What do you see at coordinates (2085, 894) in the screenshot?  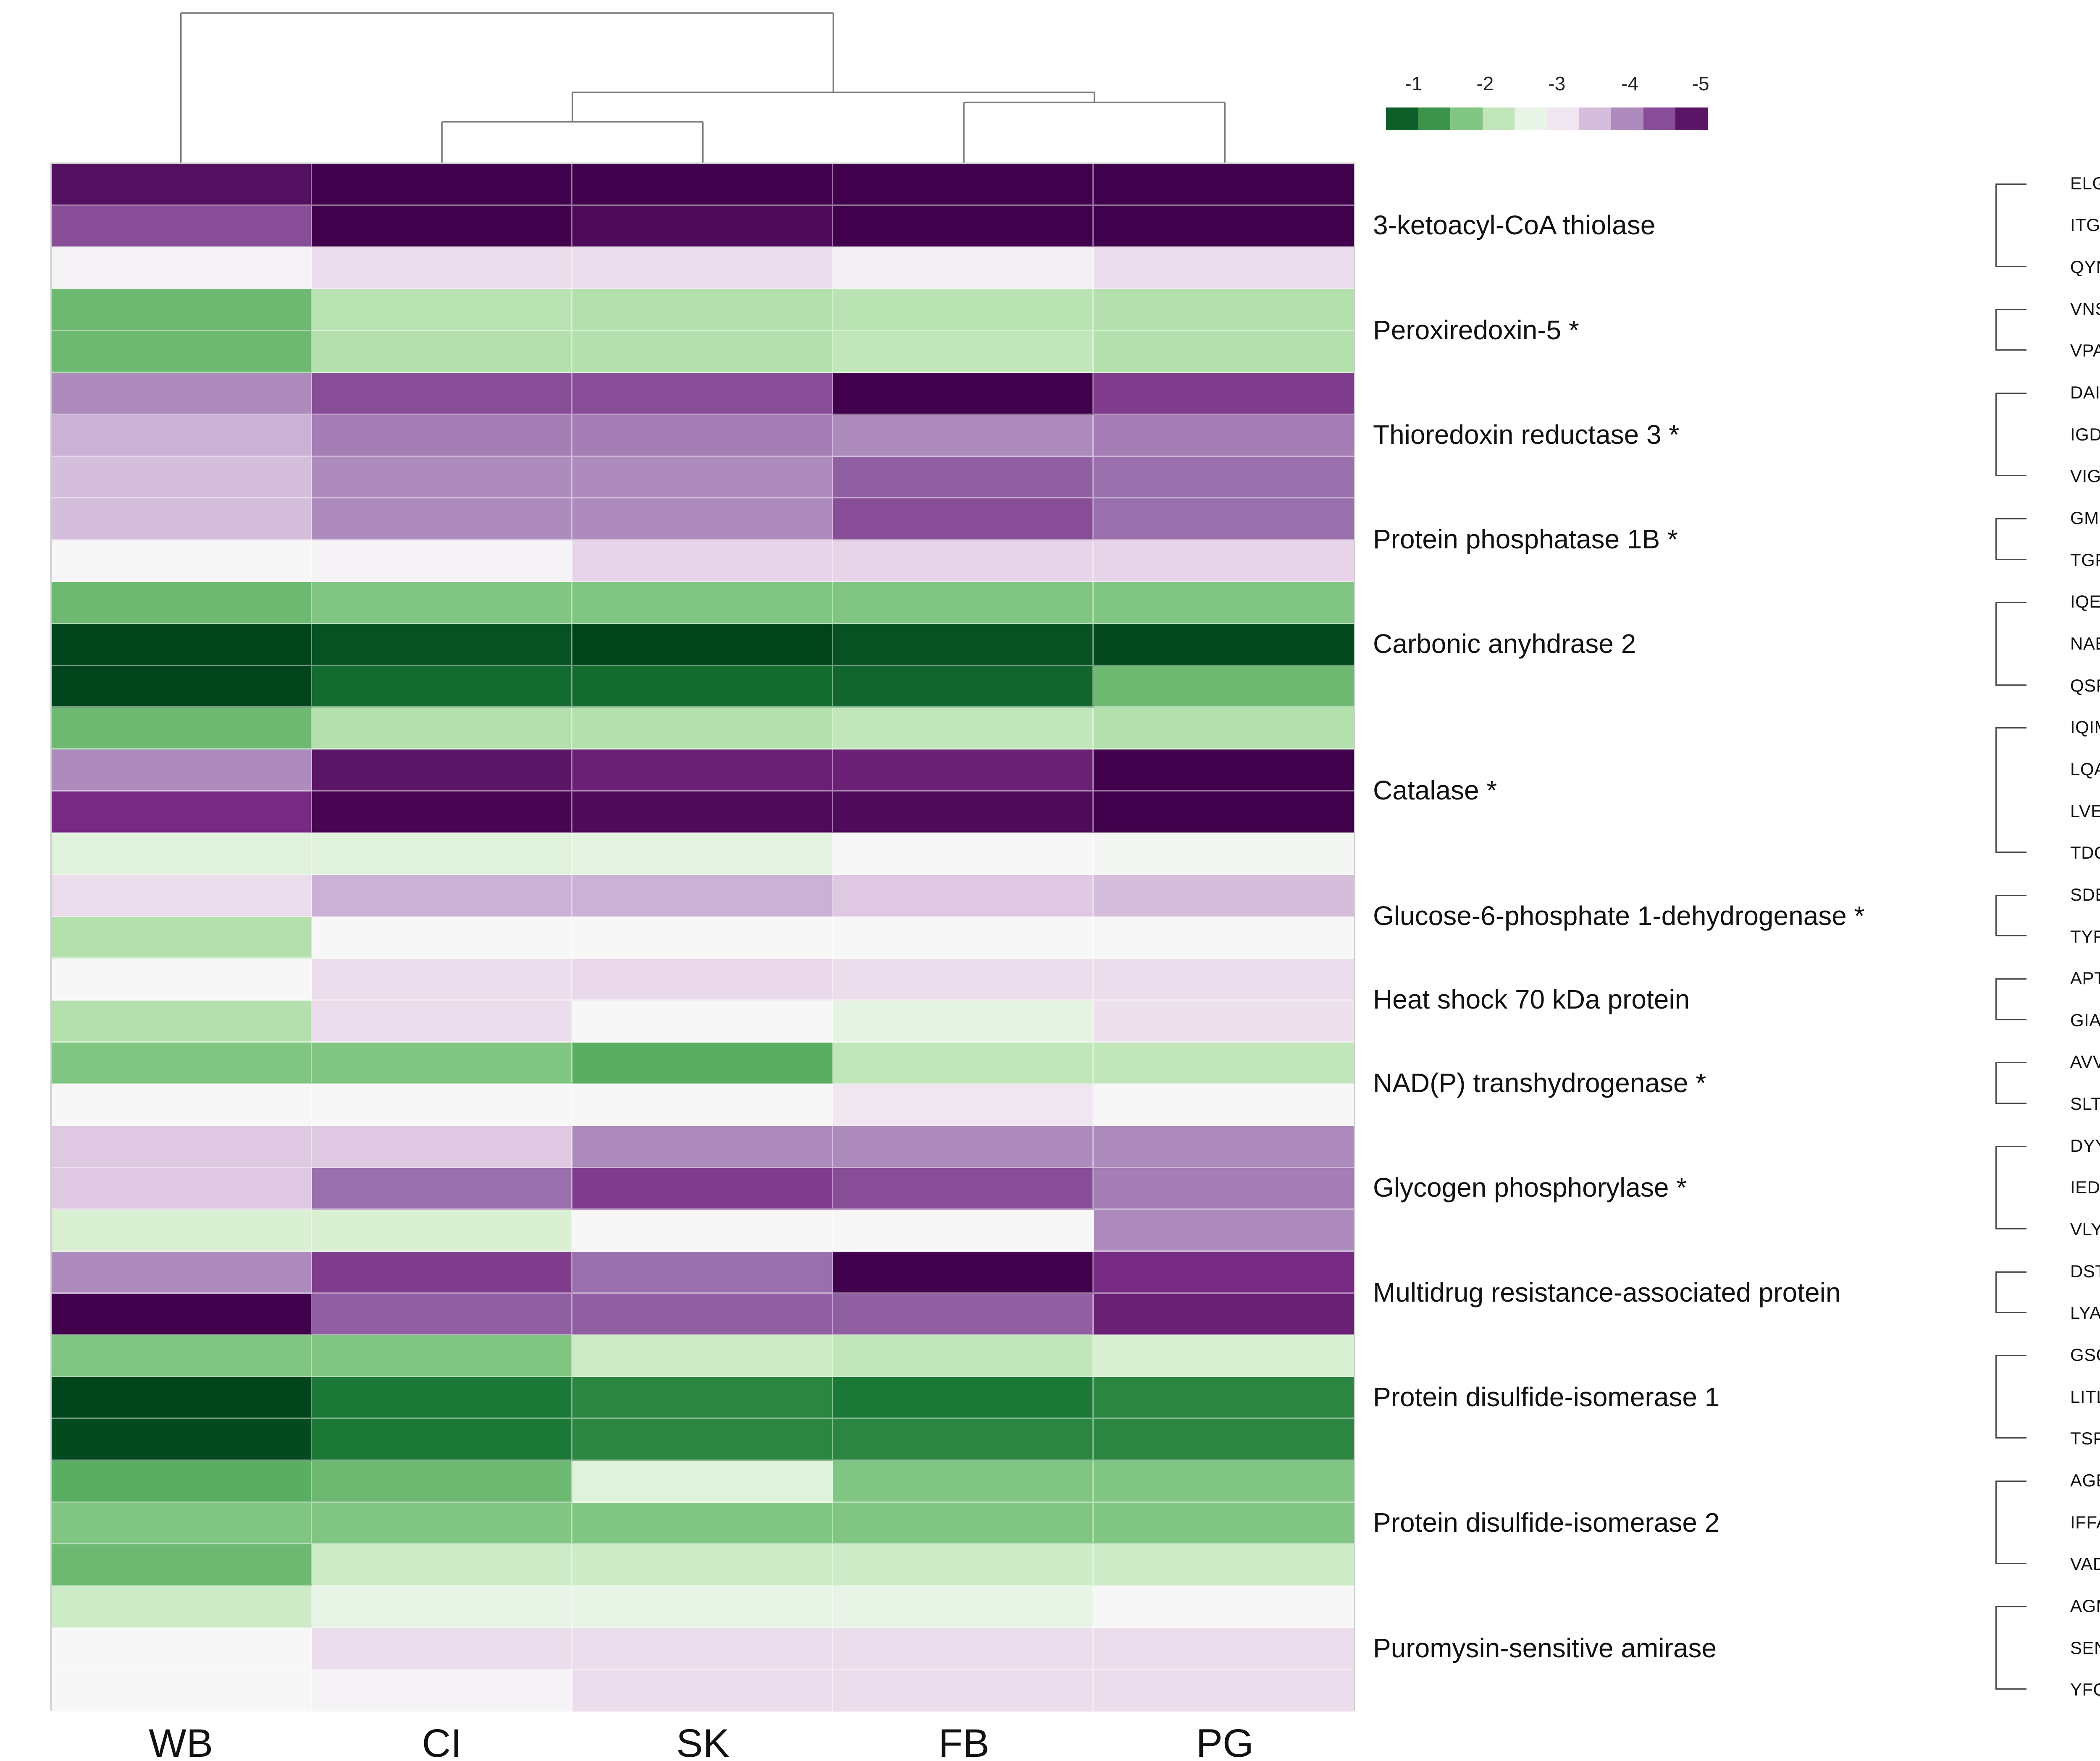 I see `peptide-label: SDELYEAWR *` at bounding box center [2085, 894].